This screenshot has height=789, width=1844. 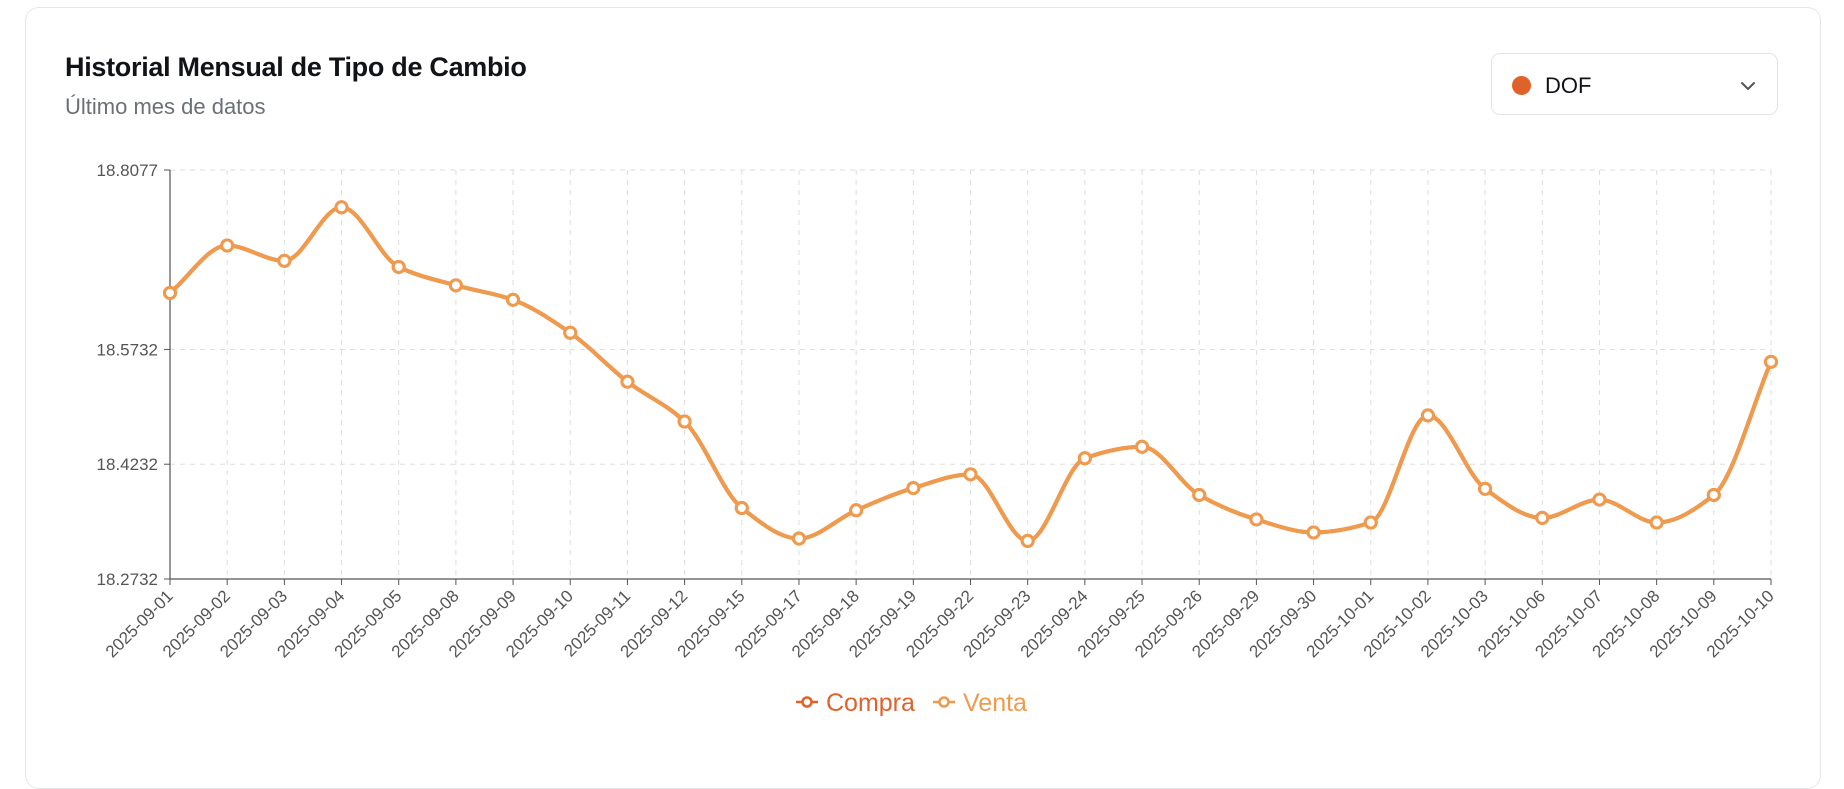 What do you see at coordinates (1568, 85) in the screenshot?
I see `source-select-value: DOF` at bounding box center [1568, 85].